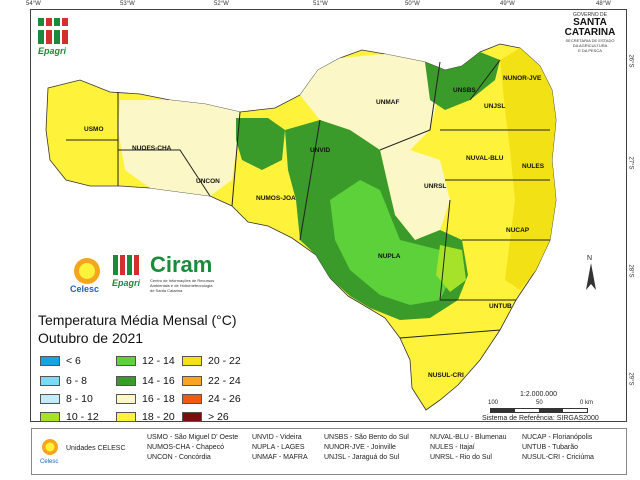 This screenshot has height=480, width=640. I want to click on north-label: N, so click(589, 258).